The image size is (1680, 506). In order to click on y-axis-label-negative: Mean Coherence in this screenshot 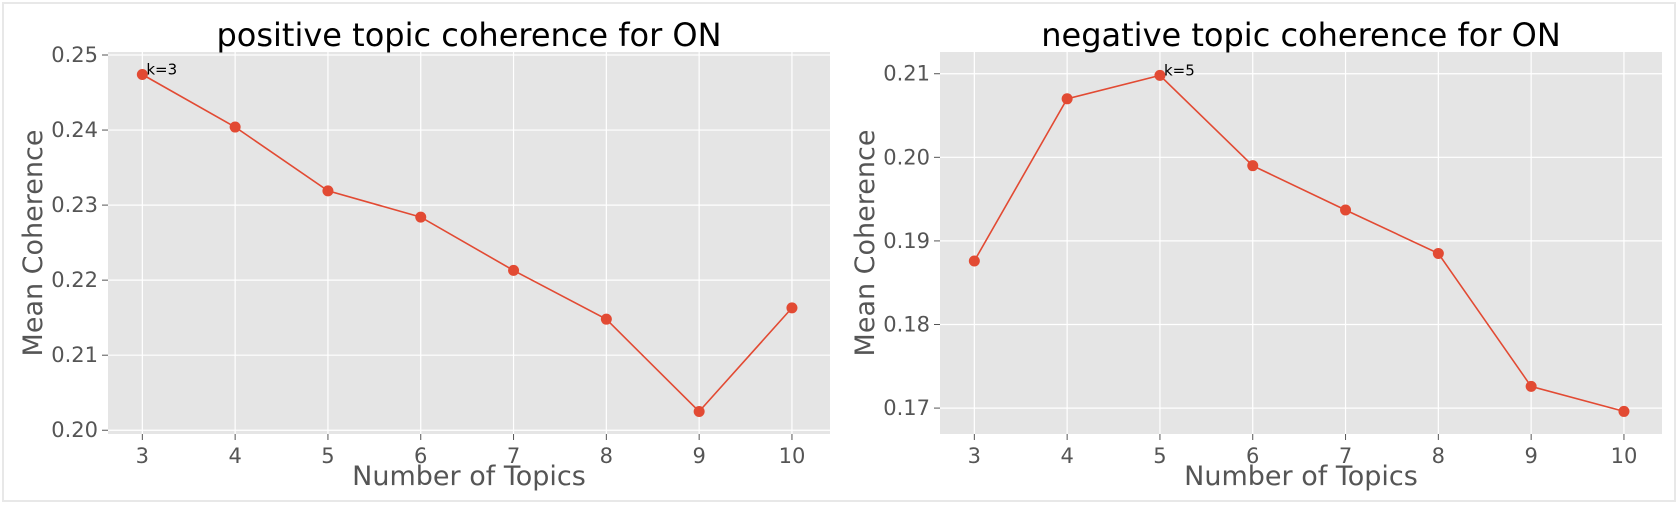, I will do `click(865, 243)`.